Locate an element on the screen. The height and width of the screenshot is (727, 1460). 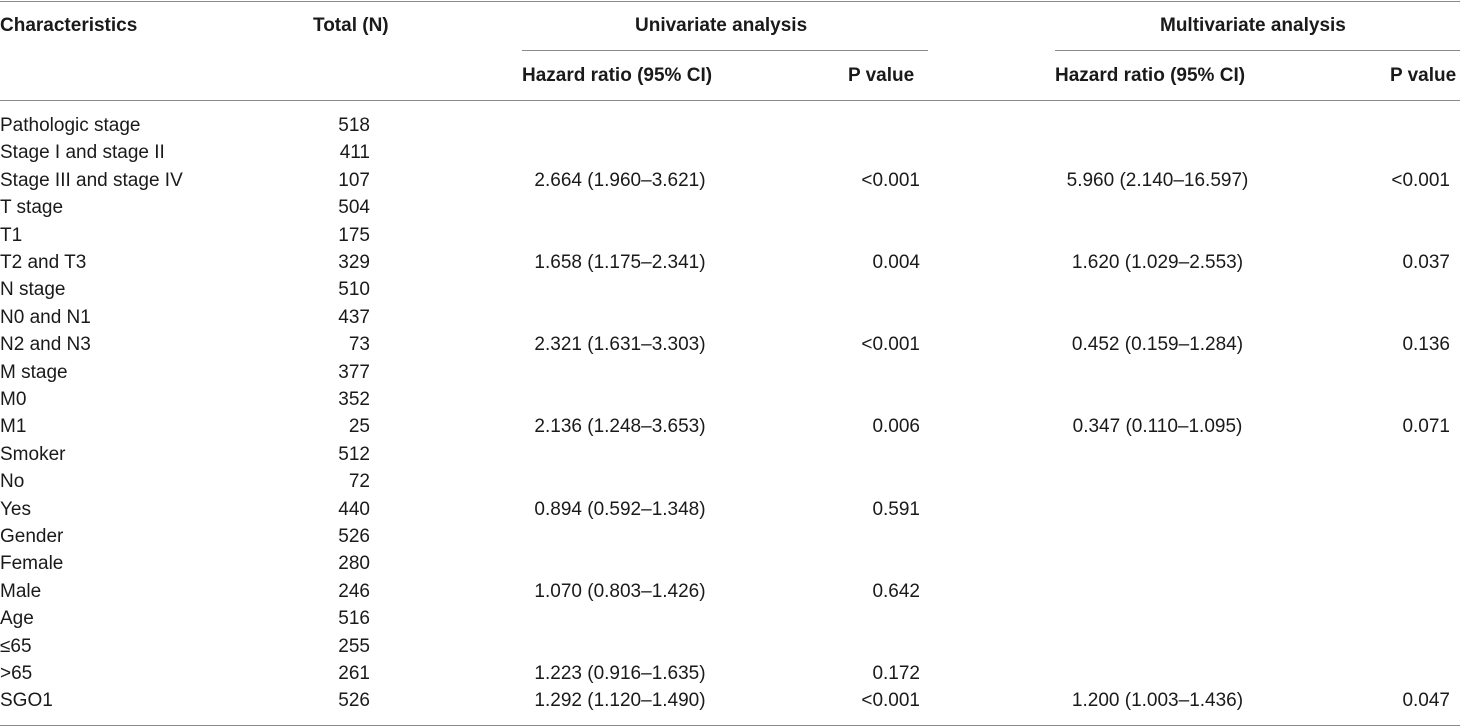
row-uni-p-value: 0.642 is located at coordinates (896, 591).